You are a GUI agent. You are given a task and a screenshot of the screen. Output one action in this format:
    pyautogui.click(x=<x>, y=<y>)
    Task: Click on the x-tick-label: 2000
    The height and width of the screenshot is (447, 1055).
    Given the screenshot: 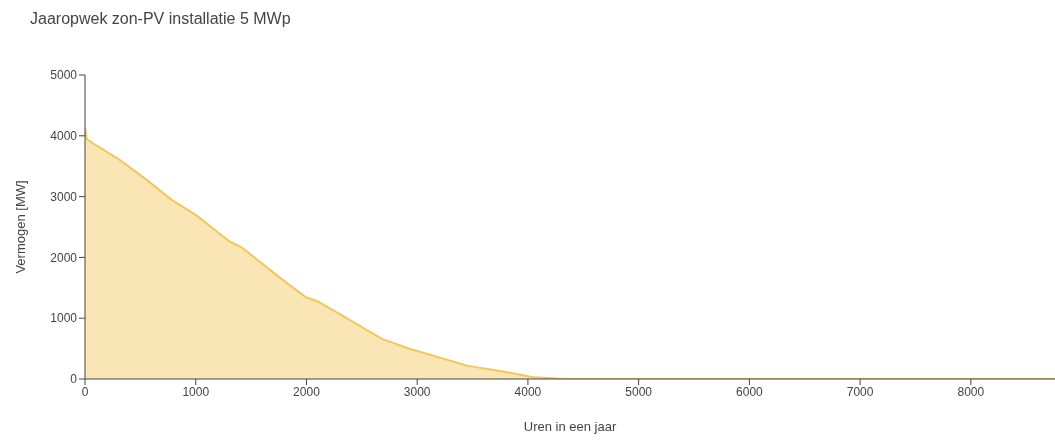 What is the action you would take?
    pyautogui.click(x=307, y=391)
    